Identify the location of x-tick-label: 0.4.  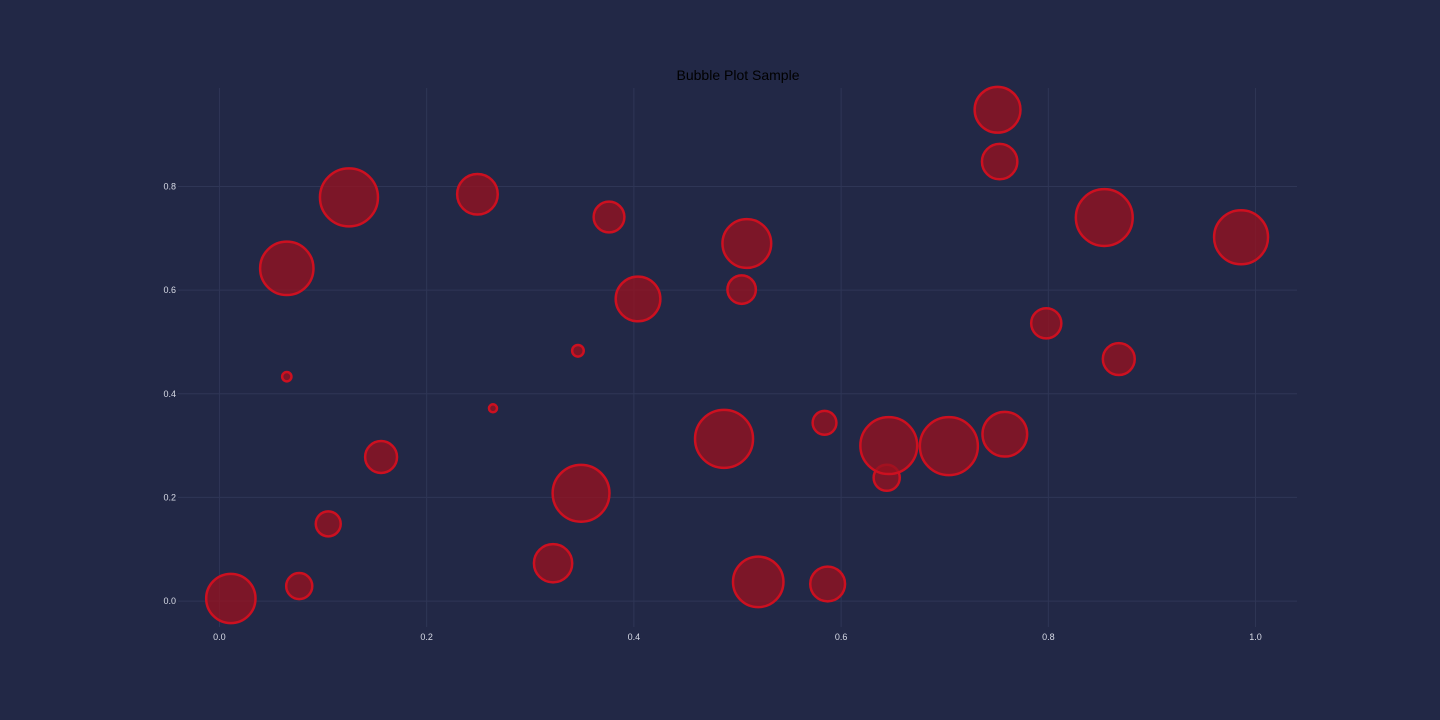
(634, 637).